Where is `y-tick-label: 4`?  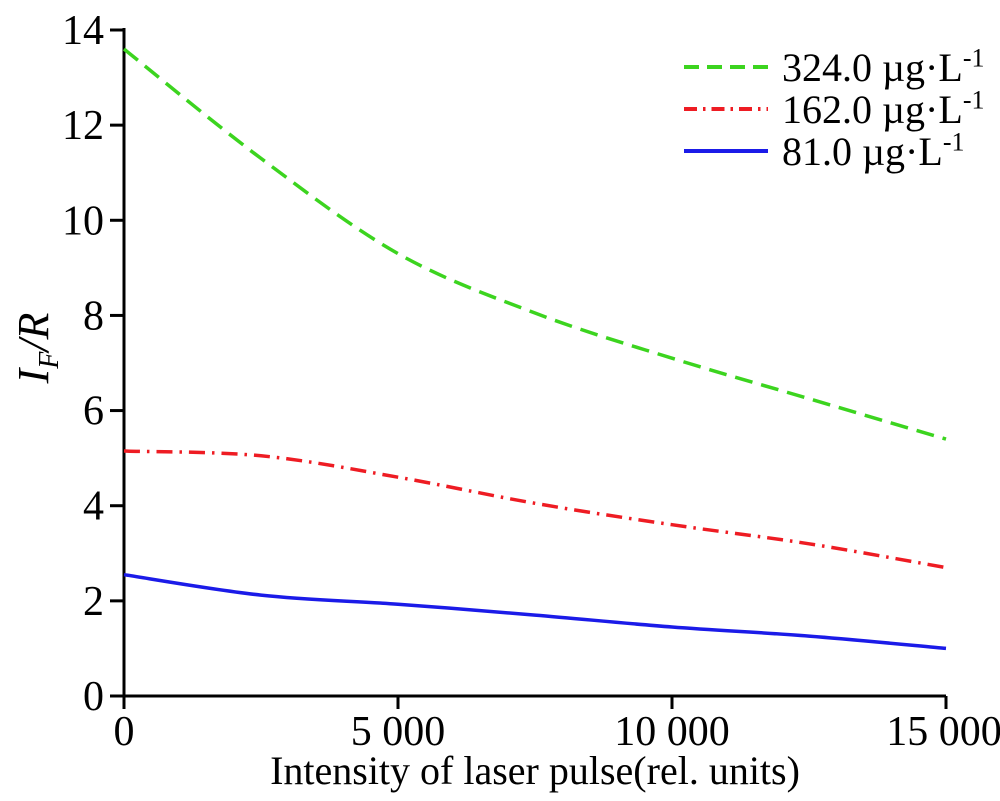
y-tick-label: 4 is located at coordinates (93, 507).